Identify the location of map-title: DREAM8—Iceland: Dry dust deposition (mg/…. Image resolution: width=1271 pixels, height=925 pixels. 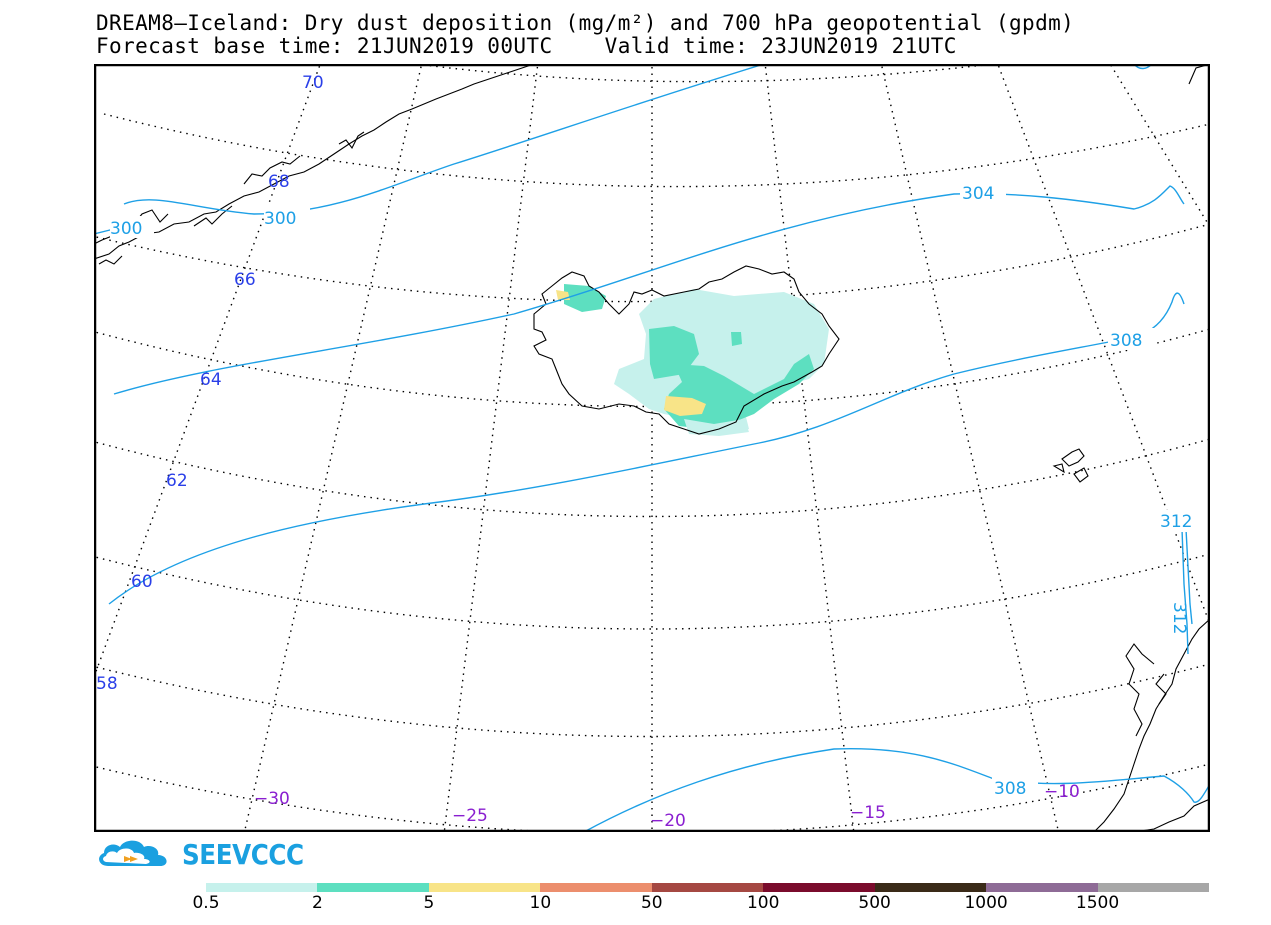
(585, 23).